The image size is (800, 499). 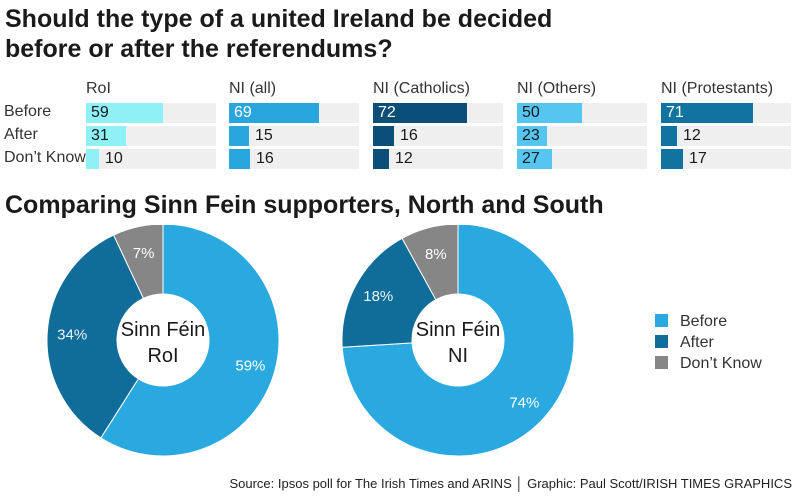 What do you see at coordinates (717, 88) in the screenshot?
I see `panel-header: NI (Protestants)` at bounding box center [717, 88].